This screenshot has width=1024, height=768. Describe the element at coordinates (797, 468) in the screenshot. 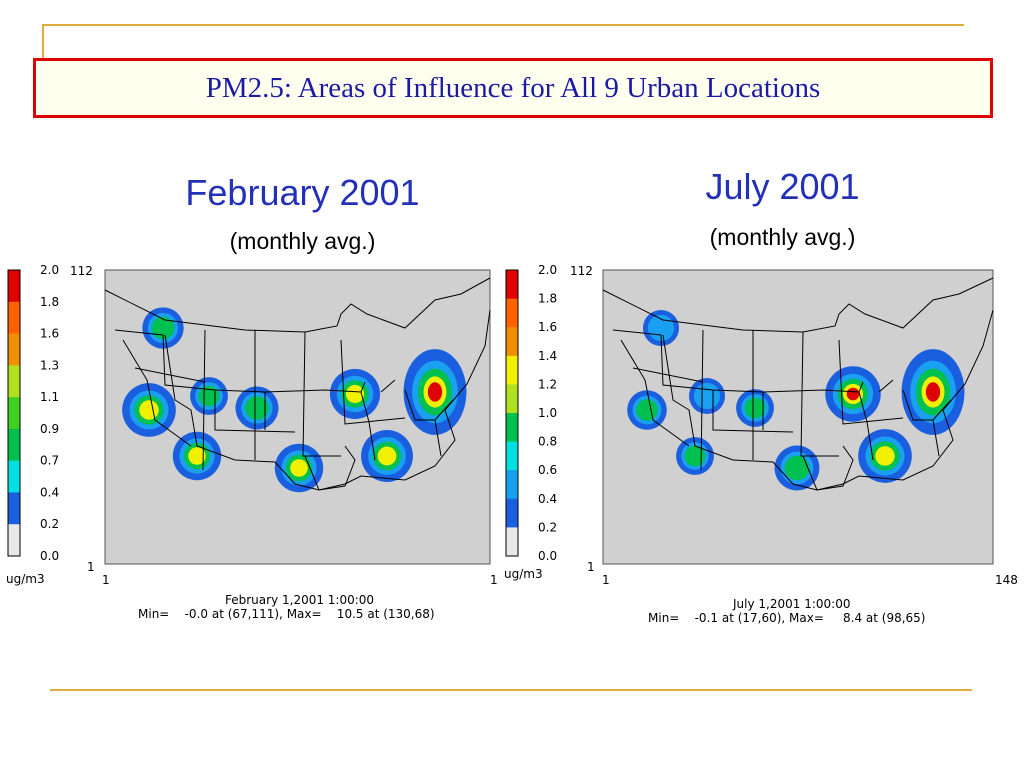

I see `hotspot-dallas-houston` at that location.